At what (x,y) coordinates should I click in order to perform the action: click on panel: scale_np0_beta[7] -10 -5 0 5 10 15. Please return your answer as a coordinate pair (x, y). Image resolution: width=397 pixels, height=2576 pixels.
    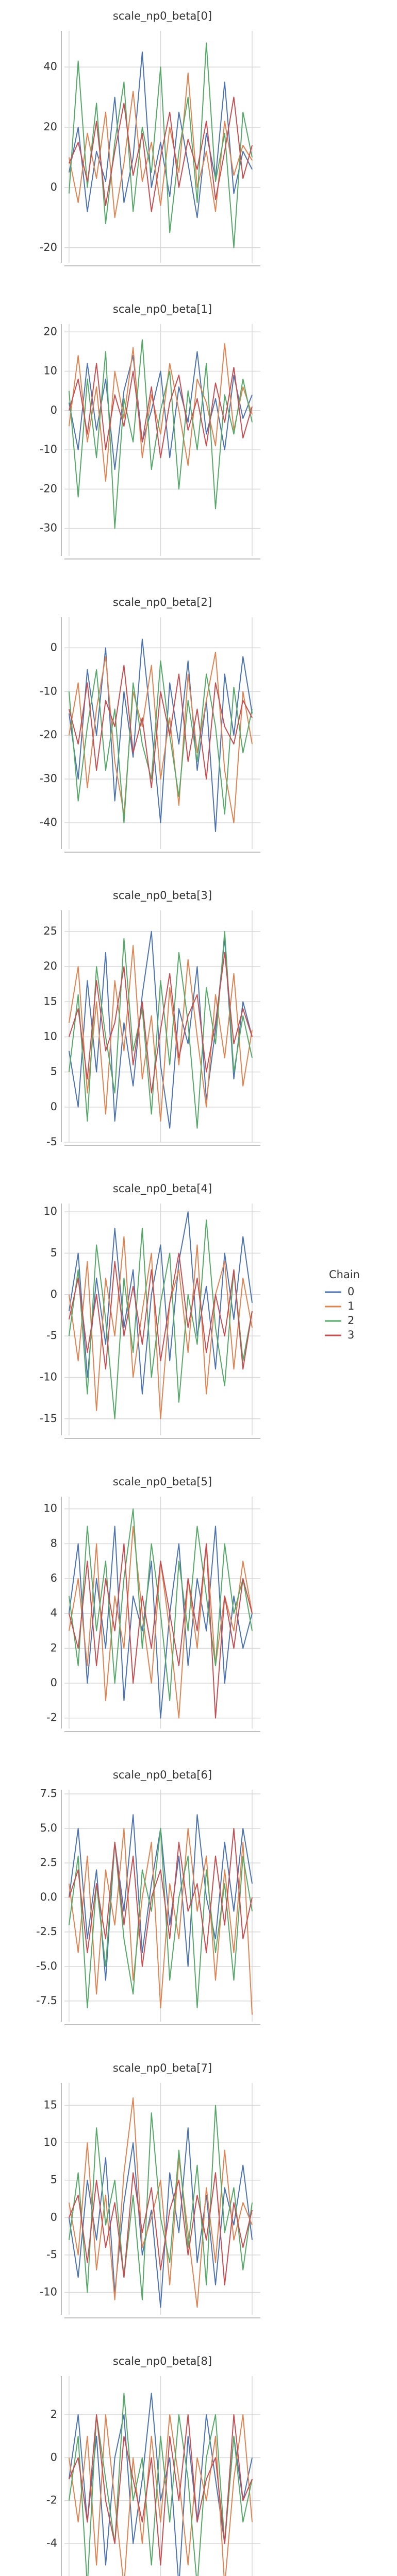
    Looking at the image, I should click on (150, 2190).